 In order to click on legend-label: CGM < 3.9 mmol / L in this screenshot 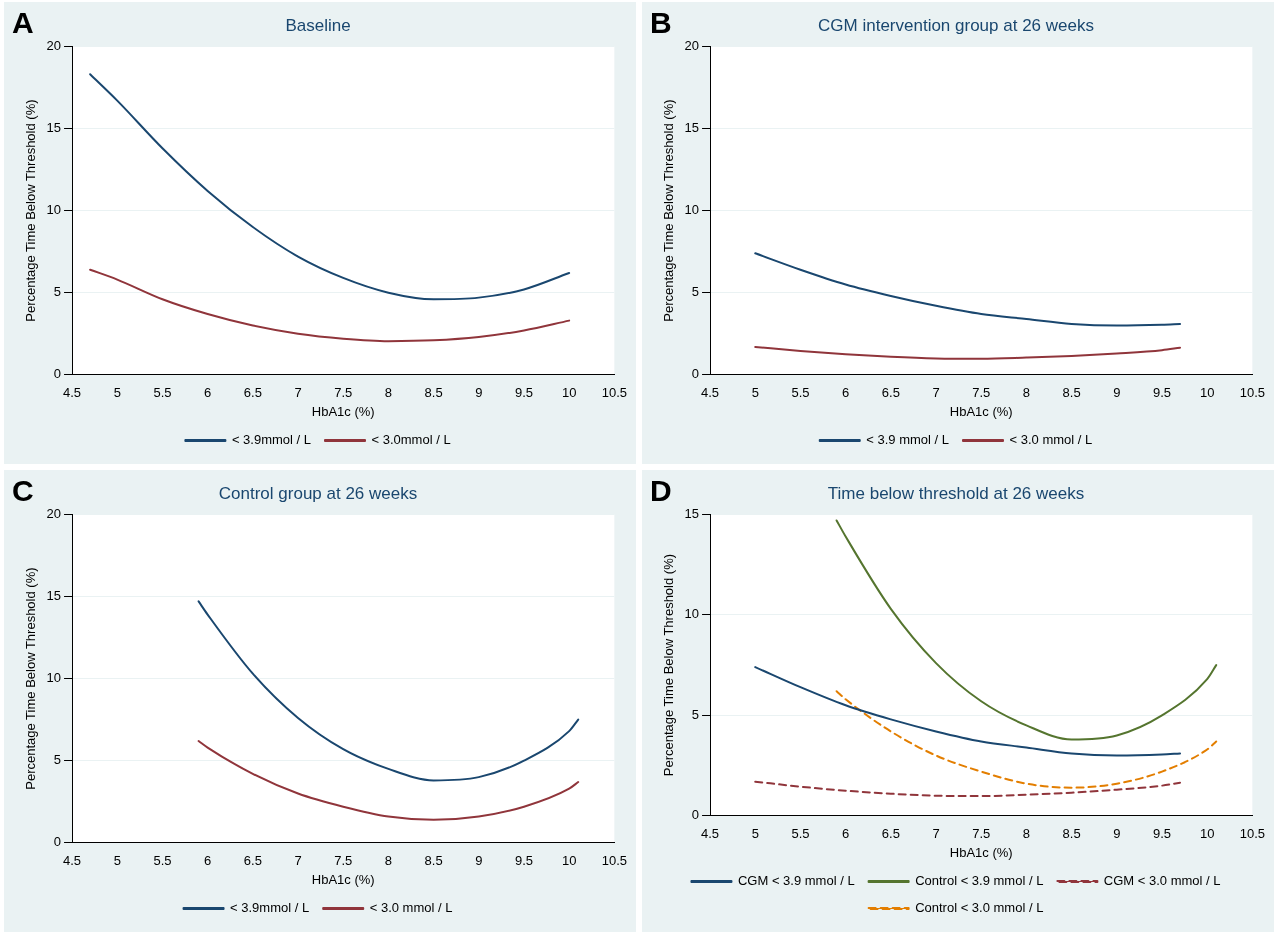, I will do `click(796, 881)`.